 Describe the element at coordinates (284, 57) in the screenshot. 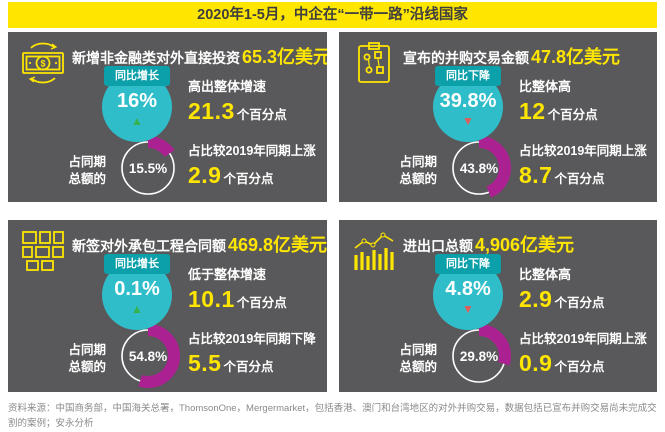

I see `panel-headline-value: 65.3亿美元` at that location.